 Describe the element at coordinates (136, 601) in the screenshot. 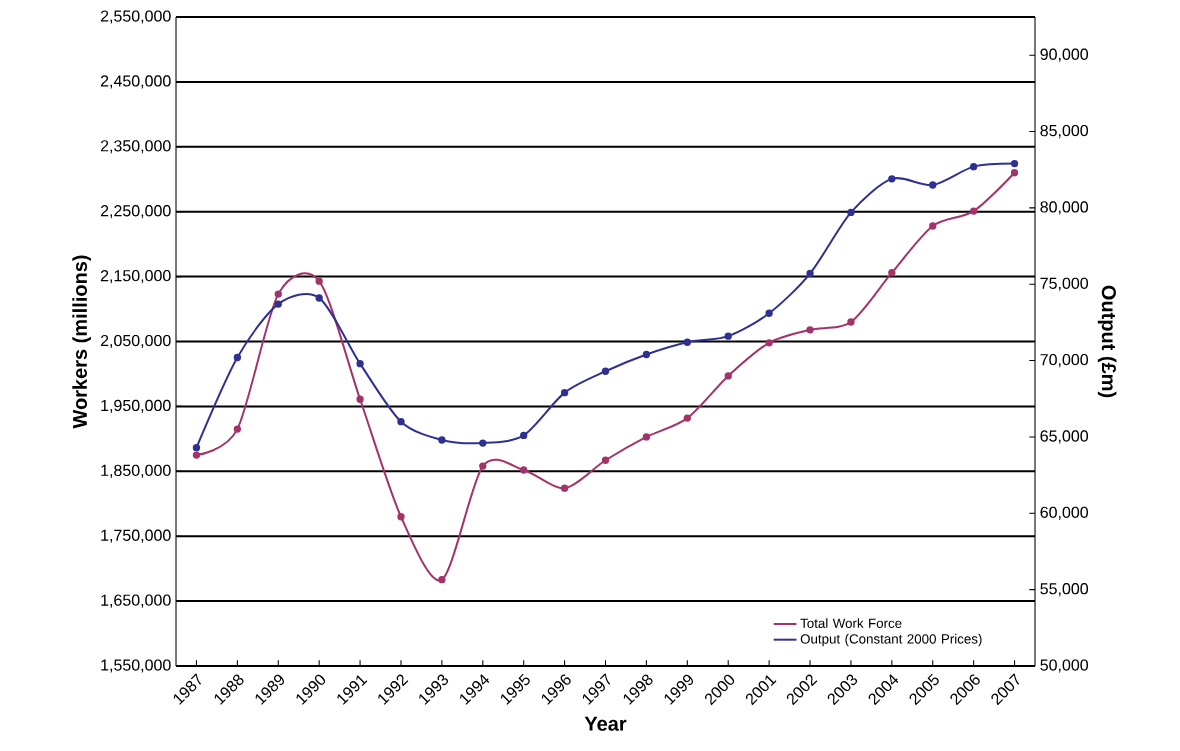

I see `y-tick-label: 1,650,000` at that location.